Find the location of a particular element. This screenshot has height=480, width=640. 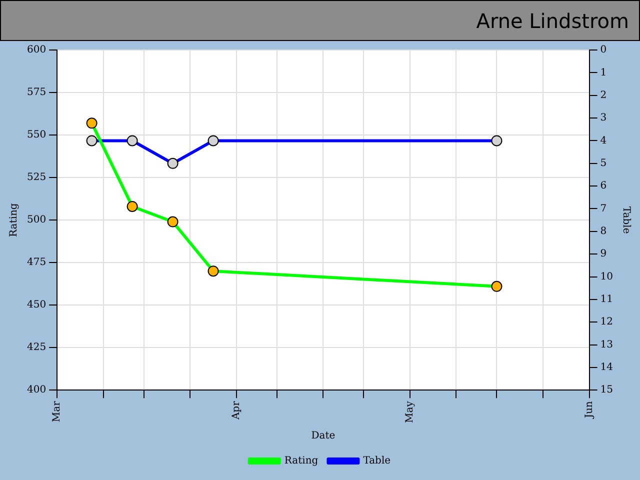

y2-tick-label: 6 is located at coordinates (603, 186).